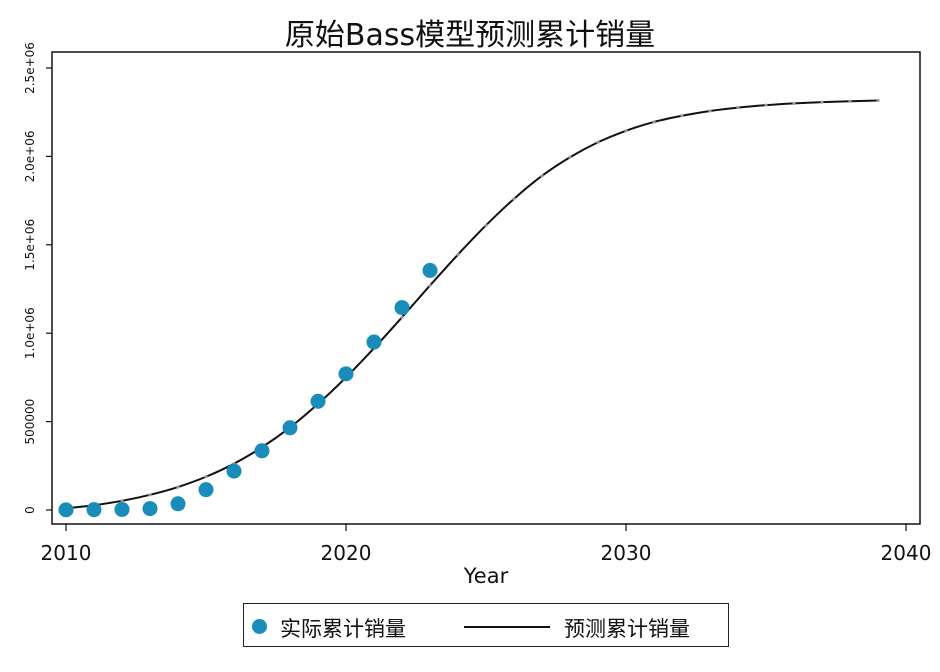 The width and height of the screenshot is (940, 672). Describe the element at coordinates (486, 576) in the screenshot. I see `x-axis-label: Year` at that location.